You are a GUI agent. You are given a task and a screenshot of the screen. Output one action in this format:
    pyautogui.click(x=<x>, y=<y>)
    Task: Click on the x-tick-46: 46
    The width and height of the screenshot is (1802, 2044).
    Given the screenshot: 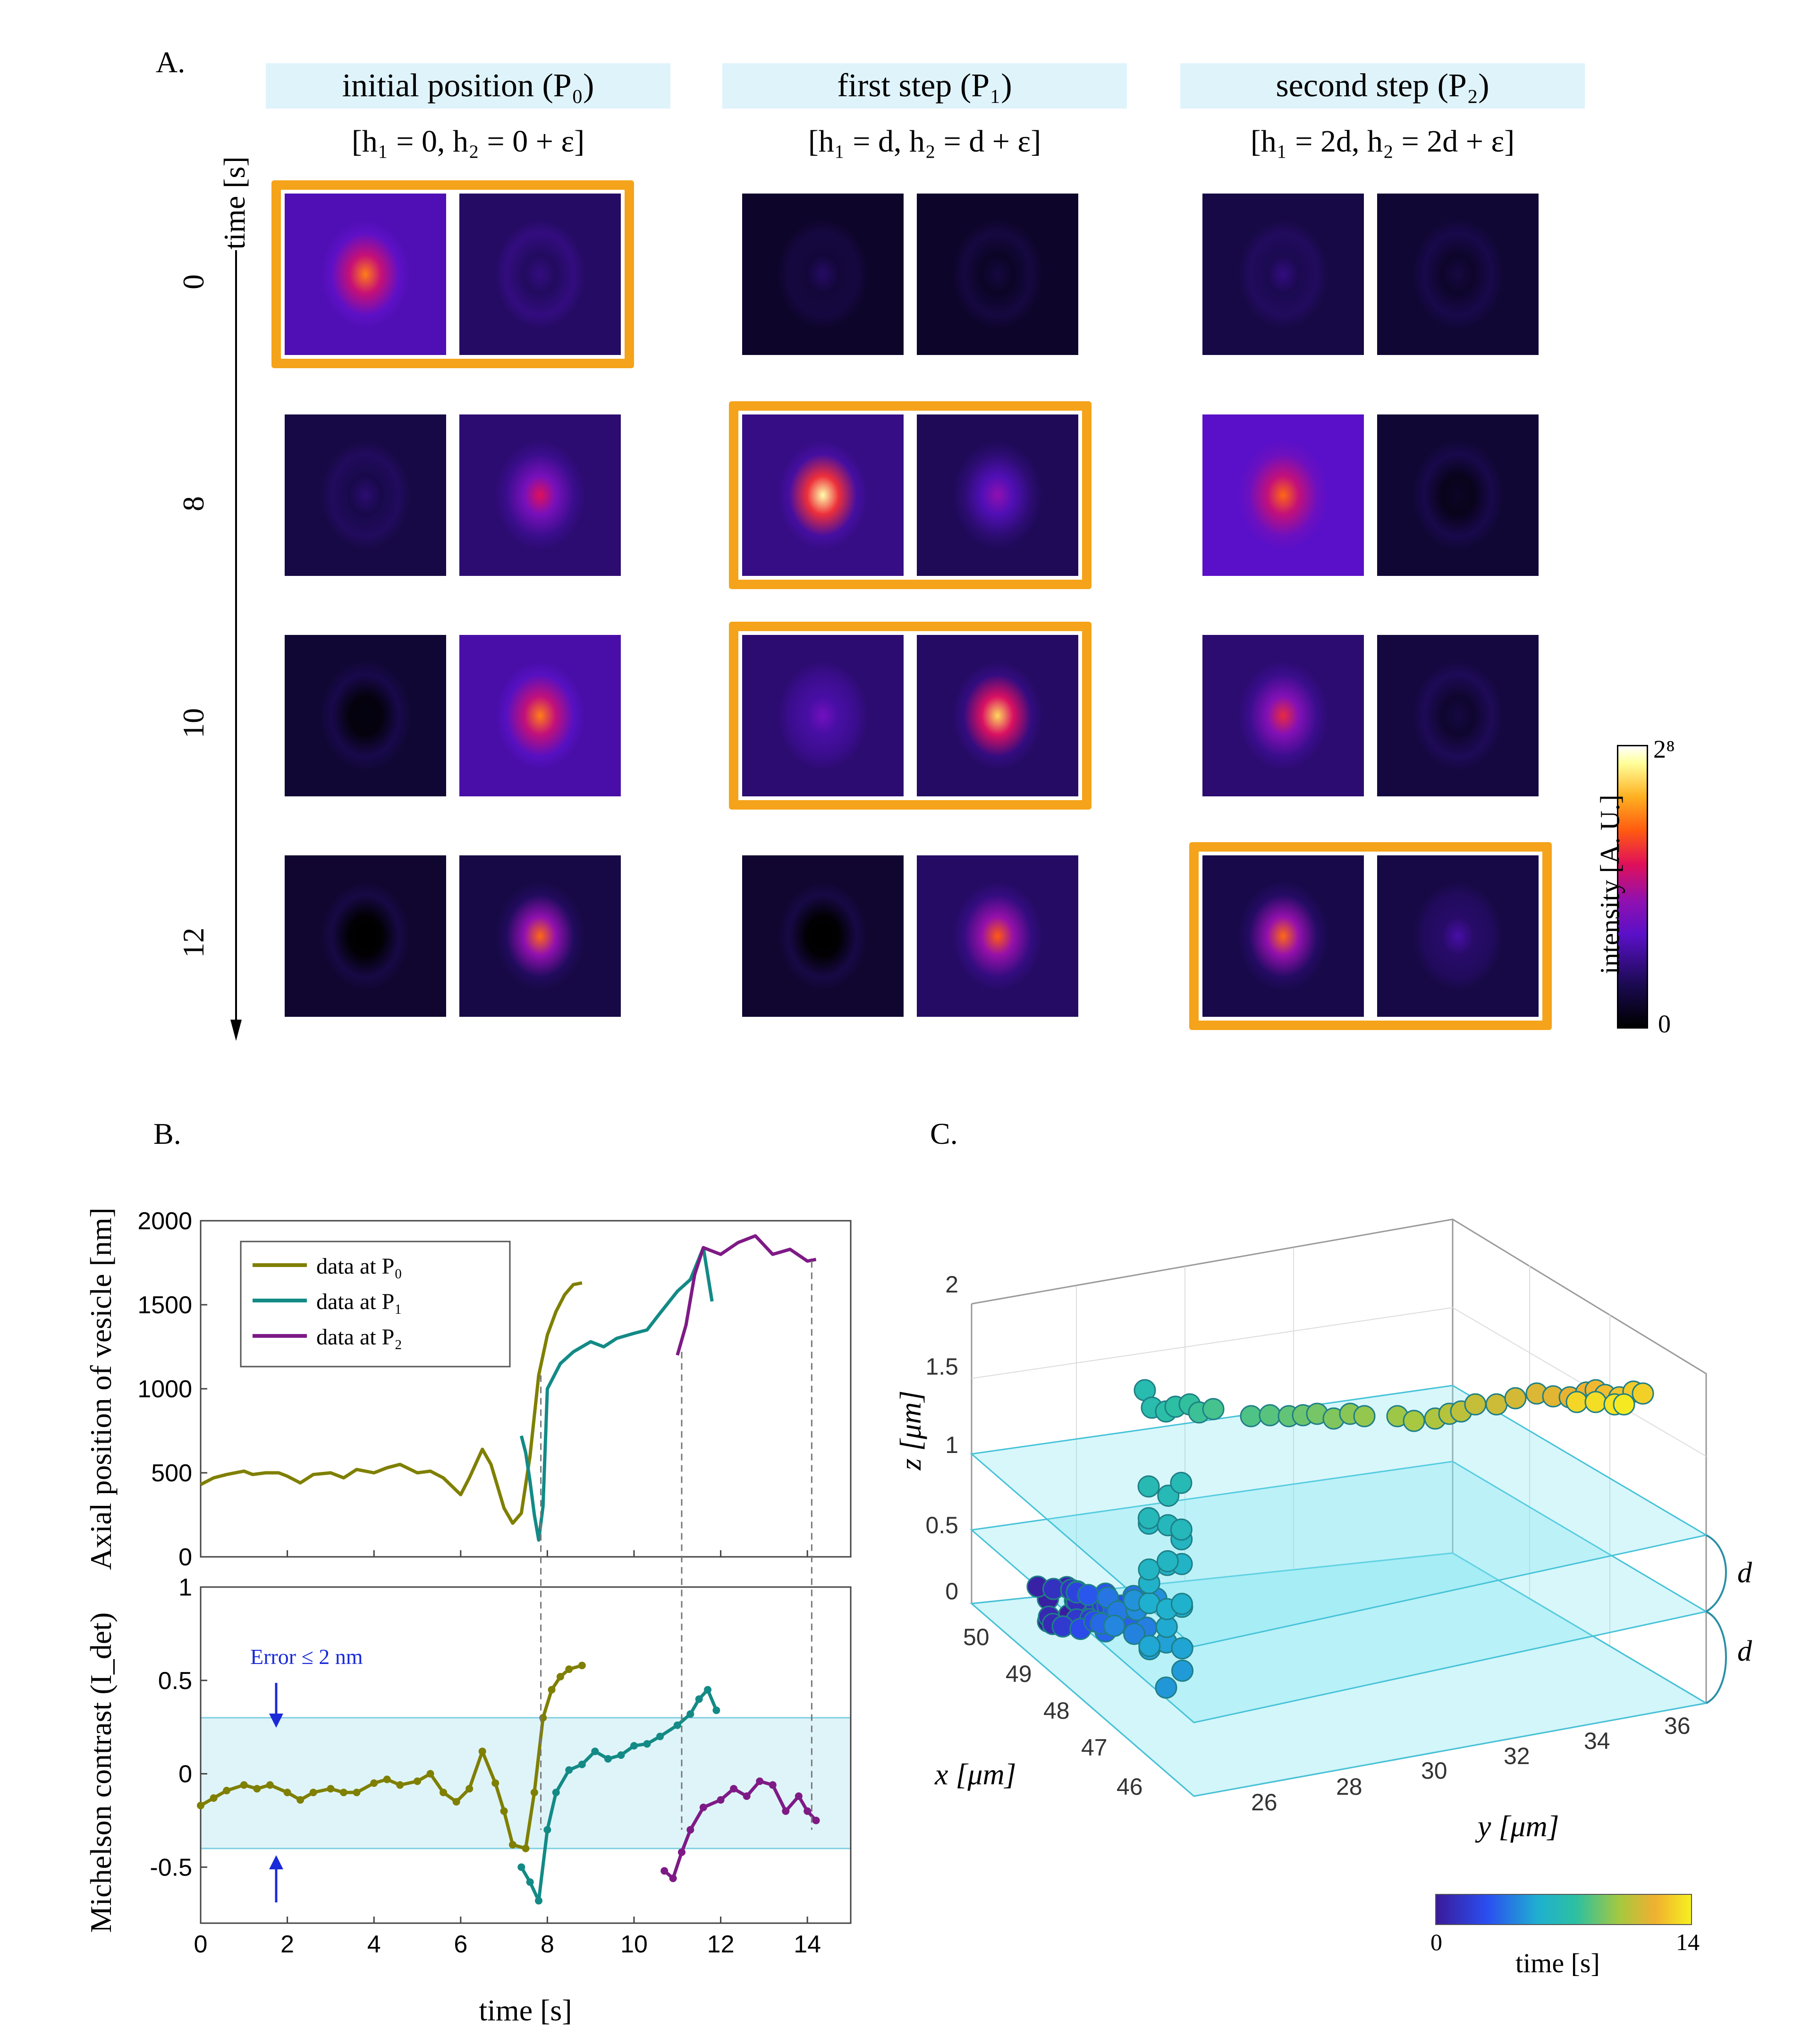 What is the action you would take?
    pyautogui.click(x=1130, y=1787)
    